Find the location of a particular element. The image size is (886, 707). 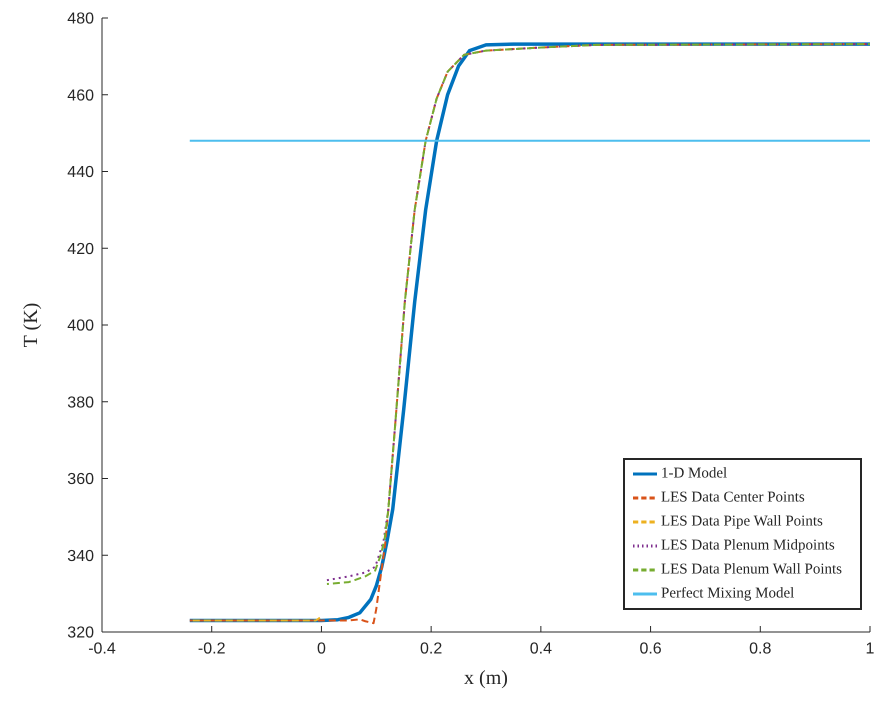

x-tick-label: 0.4 is located at coordinates (541, 649).